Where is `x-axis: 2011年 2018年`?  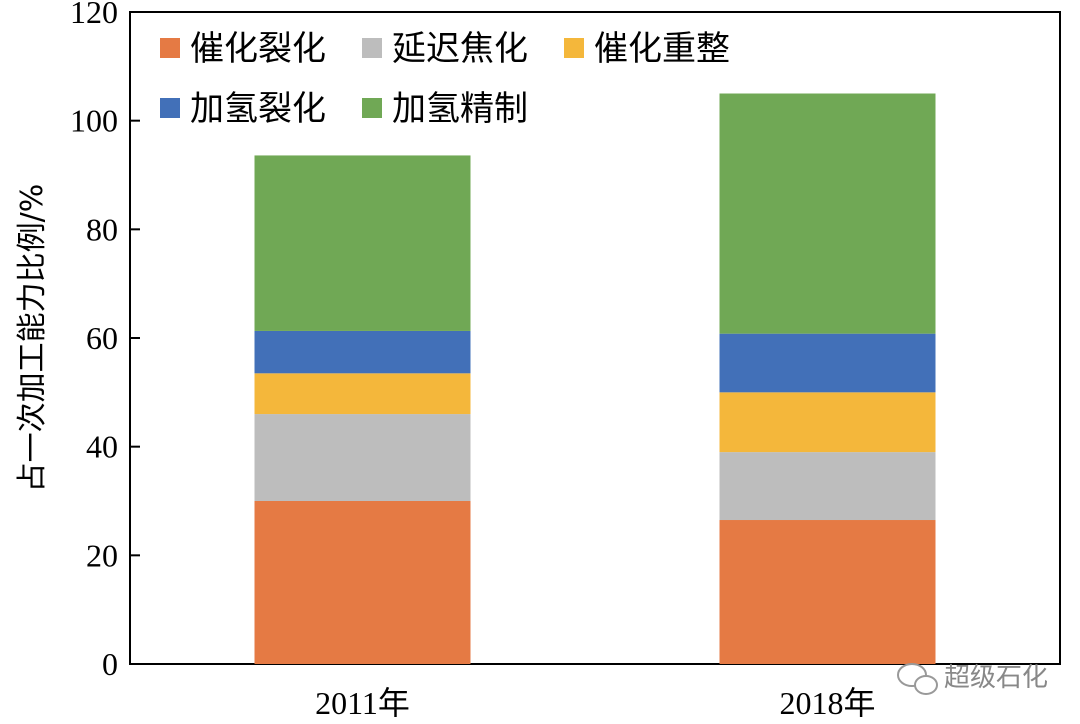 x-axis: 2011年 2018年 is located at coordinates (595, 703).